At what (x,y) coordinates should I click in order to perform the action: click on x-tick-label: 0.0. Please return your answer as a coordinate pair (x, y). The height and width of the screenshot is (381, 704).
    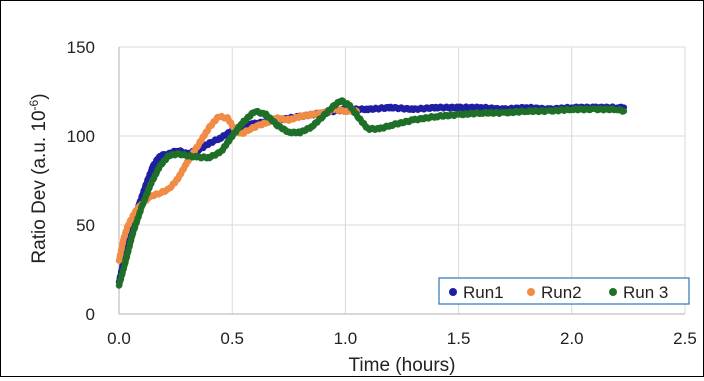
    Looking at the image, I should click on (119, 338).